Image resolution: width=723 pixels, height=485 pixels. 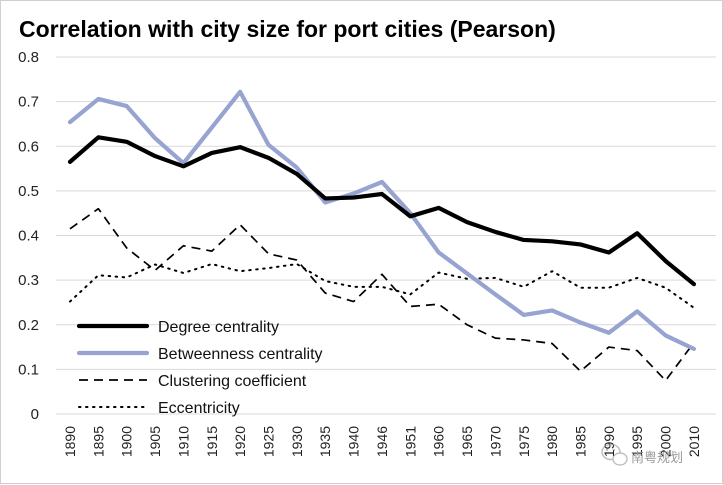 What do you see at coordinates (694, 441) in the screenshot?
I see `x-tick-label: 2010` at bounding box center [694, 441].